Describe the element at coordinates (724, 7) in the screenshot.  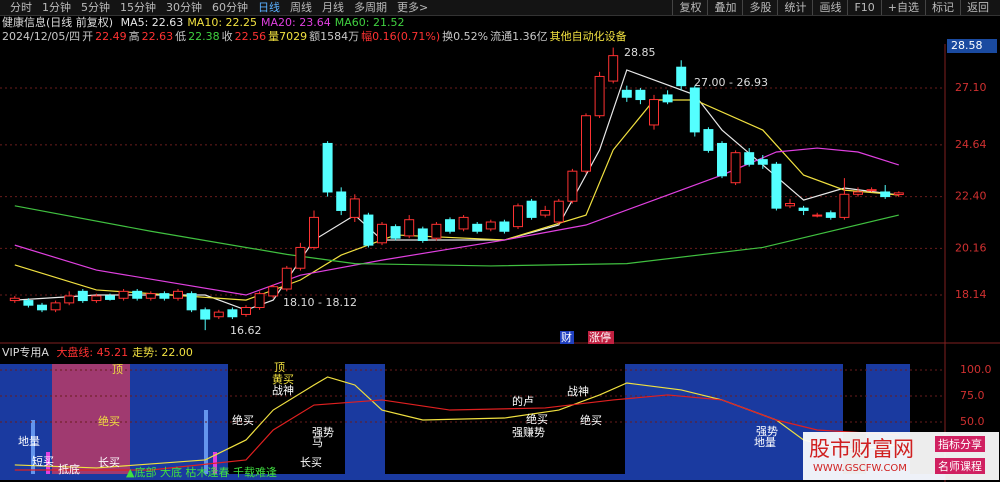
I see `toolbar-button: 叠加` at that location.